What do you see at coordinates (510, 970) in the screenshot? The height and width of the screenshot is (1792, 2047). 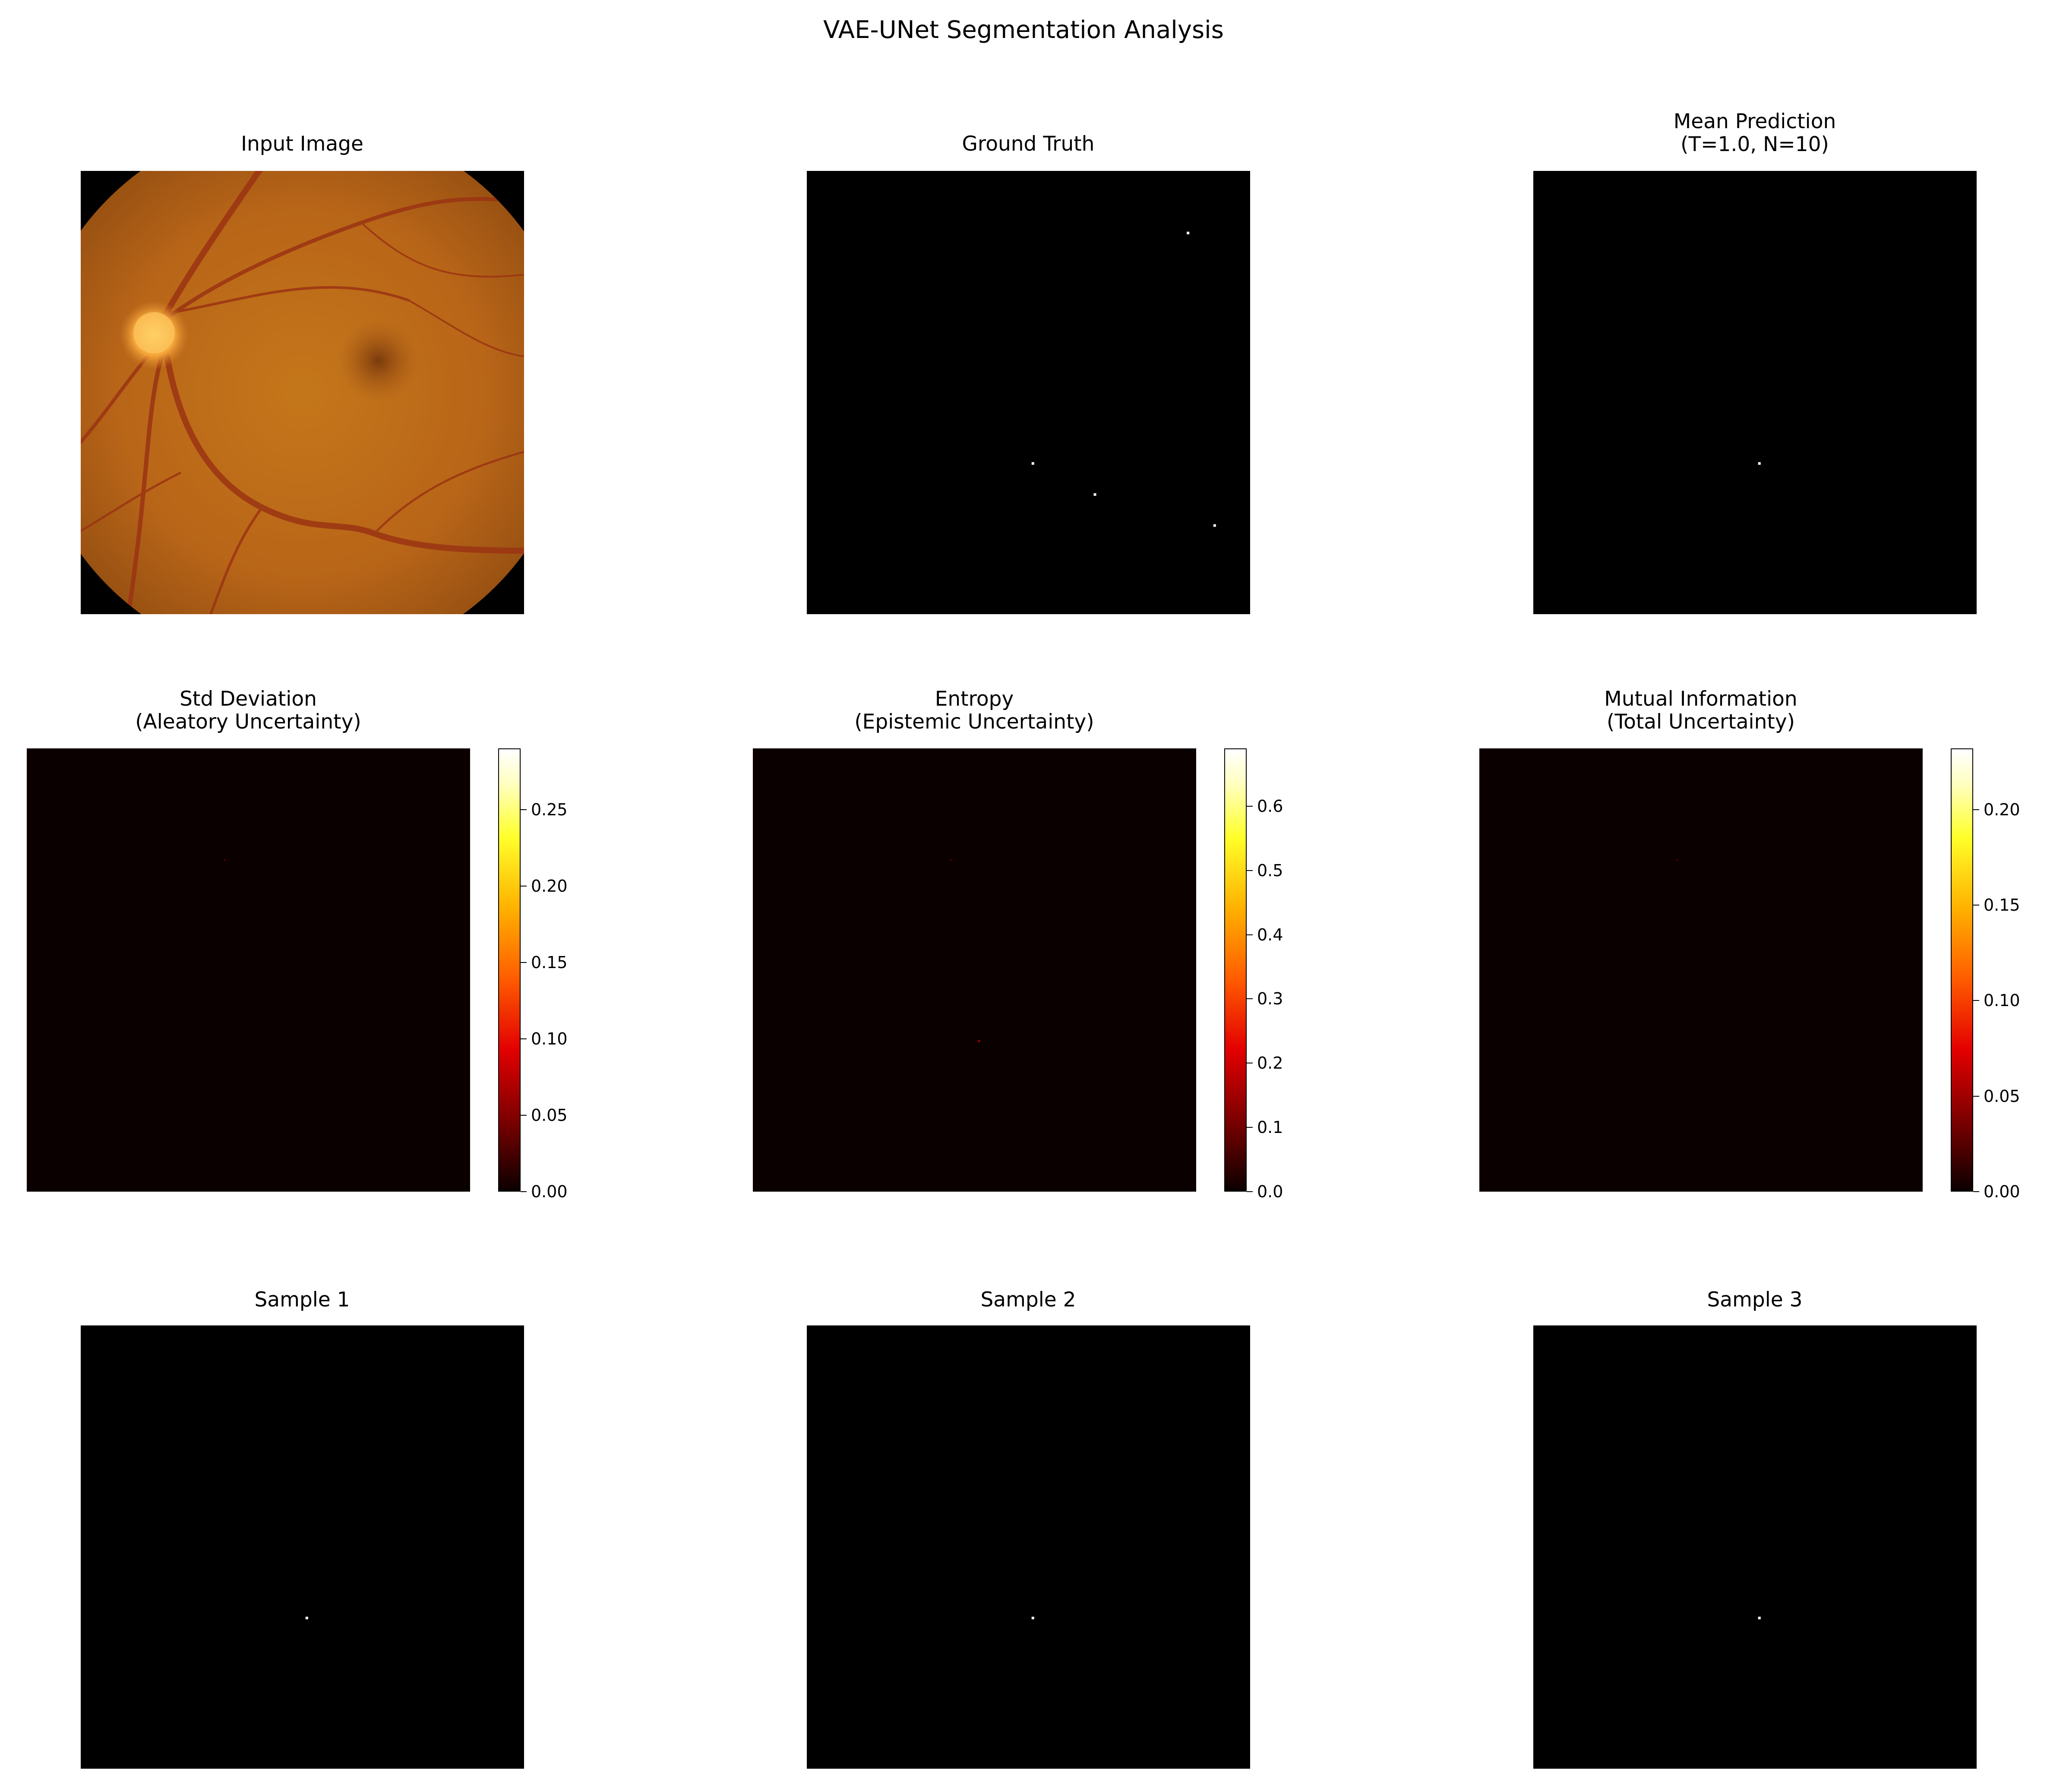 I see `std-deviation-colorbar` at bounding box center [510, 970].